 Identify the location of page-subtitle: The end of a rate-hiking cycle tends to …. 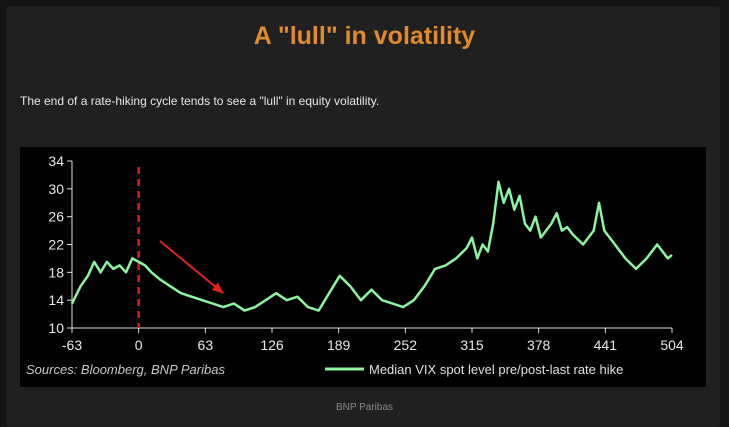
(200, 101).